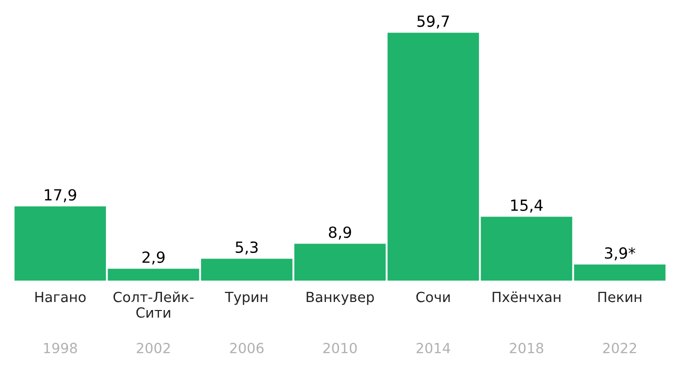 This screenshot has width=680, height=367. What do you see at coordinates (433, 323) in the screenshot?
I see `category-label: Сочи 2014` at bounding box center [433, 323].